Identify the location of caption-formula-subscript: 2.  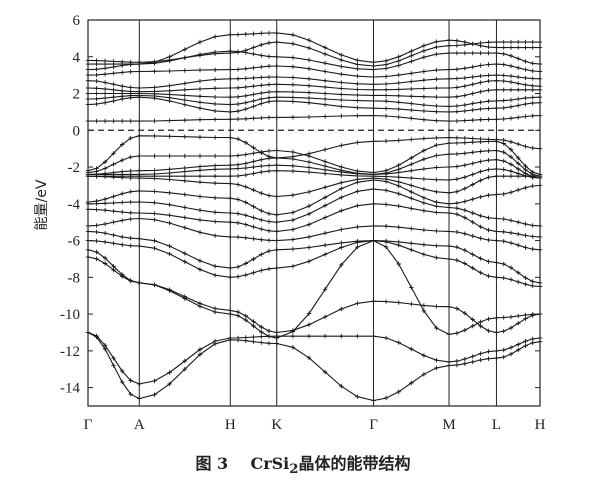
(294, 469).